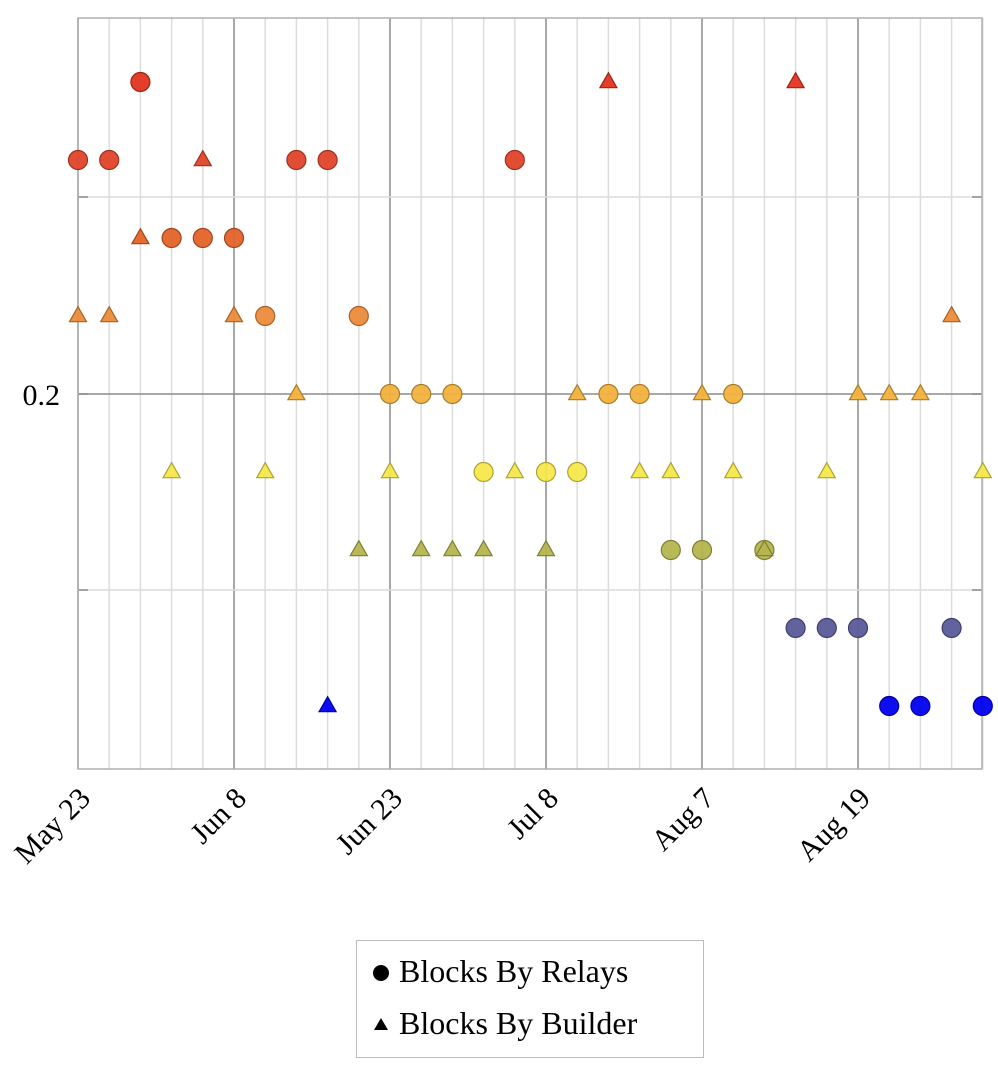 This screenshot has height=1078, width=998. I want to click on x-tick-labels: May 23 Jun 8 Jun 23 Jul 8 Aug 7 Aug 19, so click(442, 826).